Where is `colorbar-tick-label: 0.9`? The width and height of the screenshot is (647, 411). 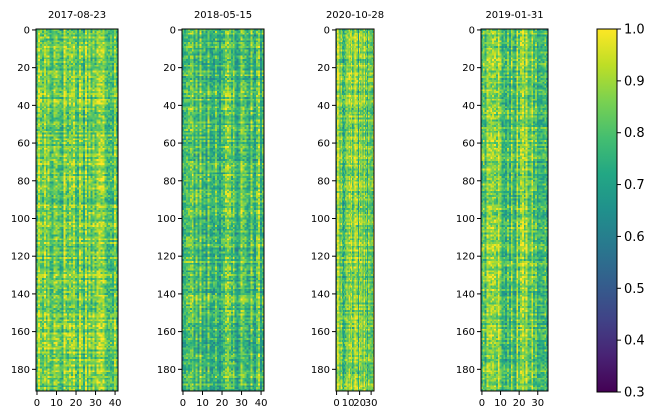 colorbar-tick-label: 0.9 is located at coordinates (634, 81).